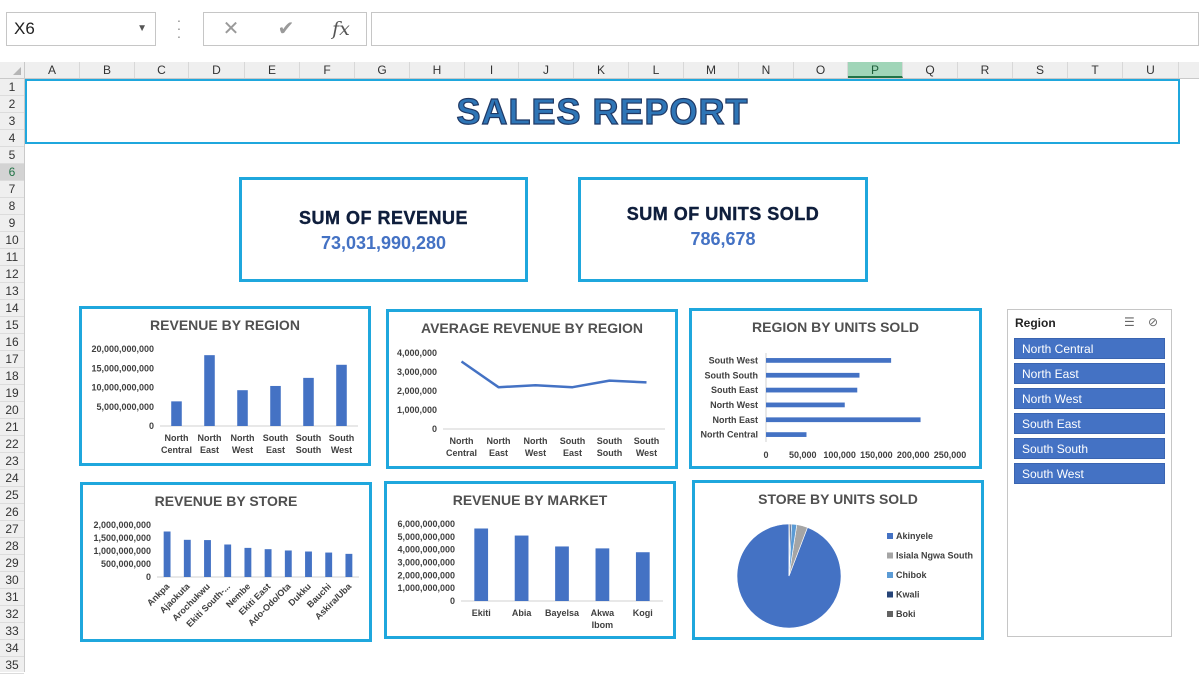 The image size is (1199, 674). Describe the element at coordinates (1151, 70) in the screenshot. I see `column-header-u: U` at that location.